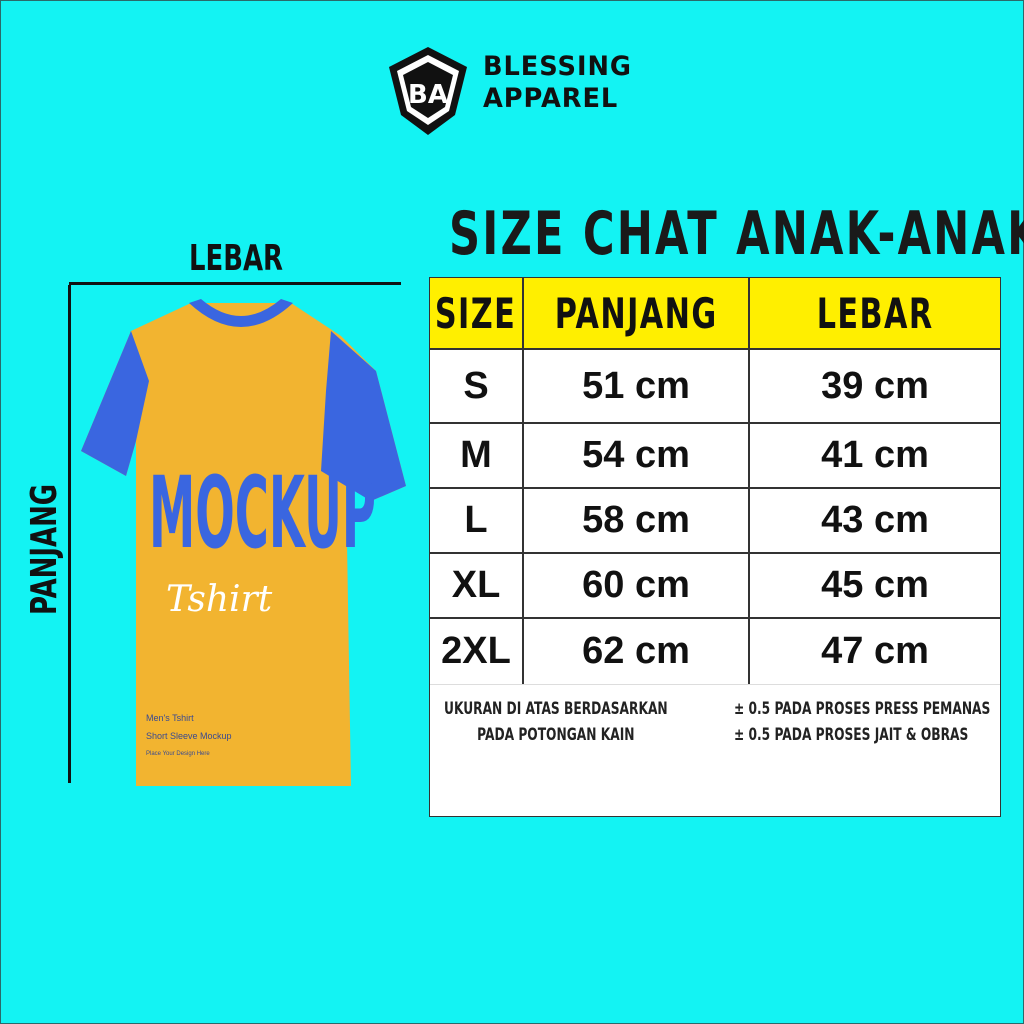 This screenshot has height=1024, width=1024. What do you see at coordinates (875, 520) in the screenshot?
I see `cell-lebar: 43 cm` at bounding box center [875, 520].